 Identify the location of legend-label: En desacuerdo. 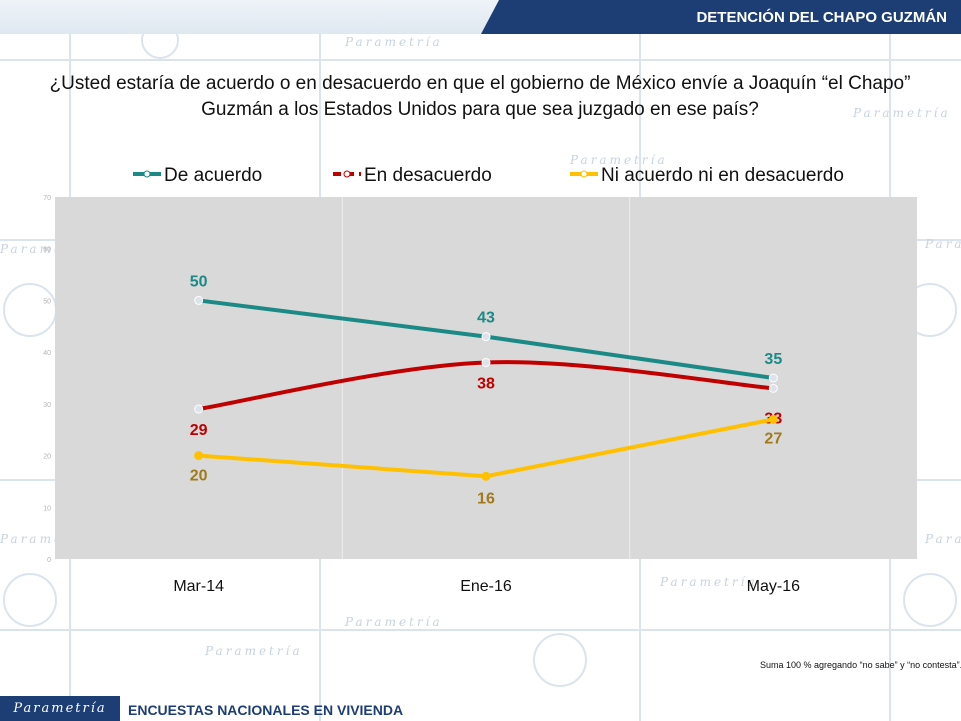
(428, 175).